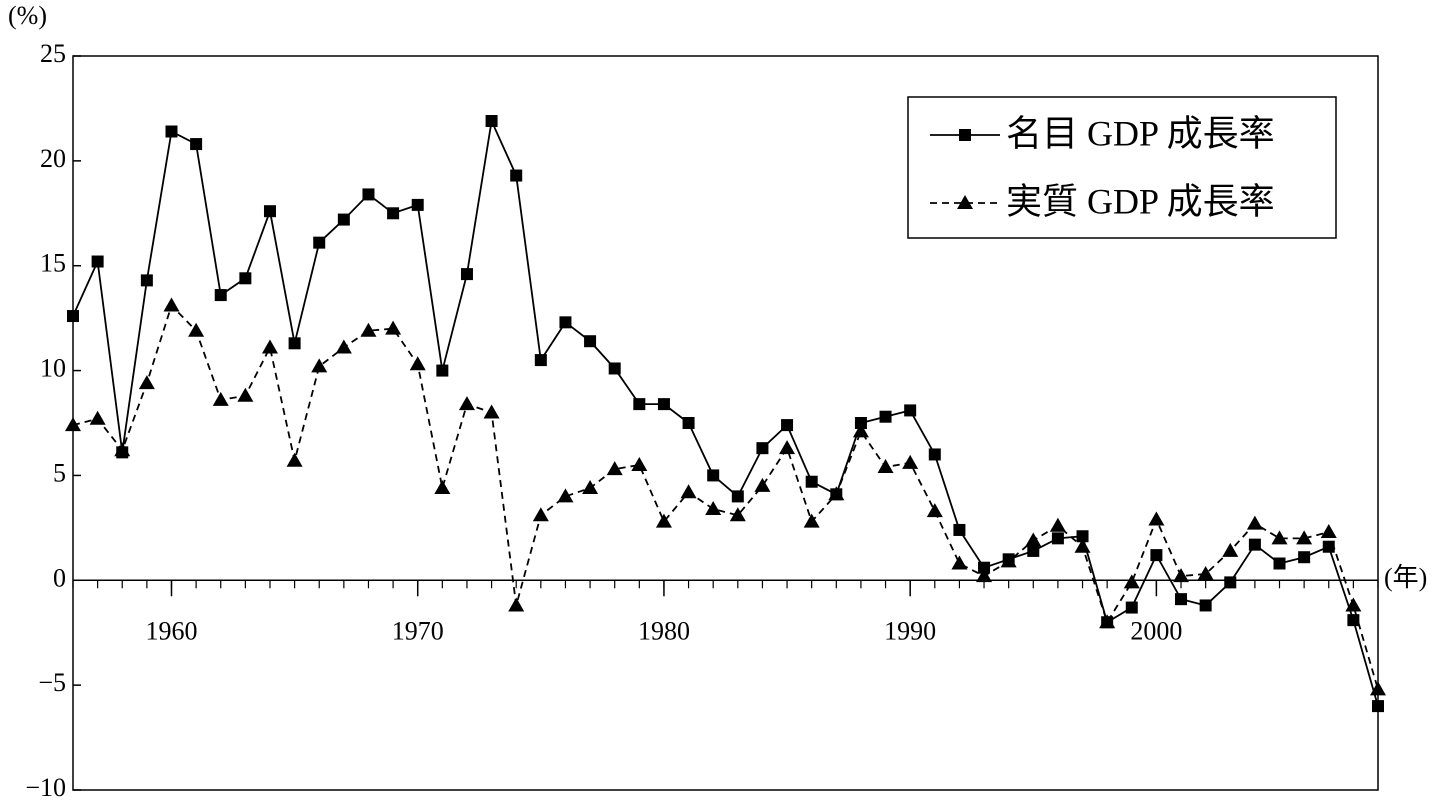 Image resolution: width=1447 pixels, height=809 pixels. Describe the element at coordinates (1140, 201) in the screenshot. I see `legend-label: 実質 GDP 成長率` at that location.